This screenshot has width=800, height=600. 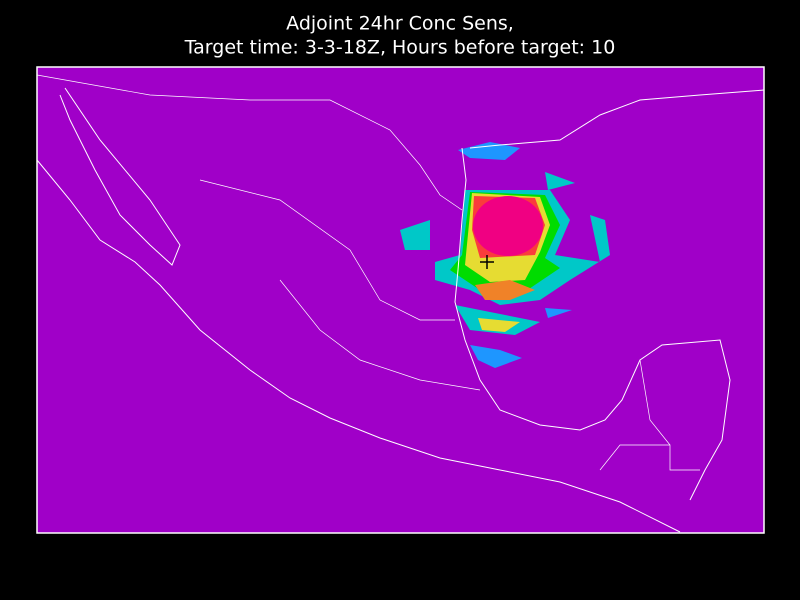 What do you see at coordinates (505, 255) in the screenshot?
I see `sensitivity-field` at bounding box center [505, 255].